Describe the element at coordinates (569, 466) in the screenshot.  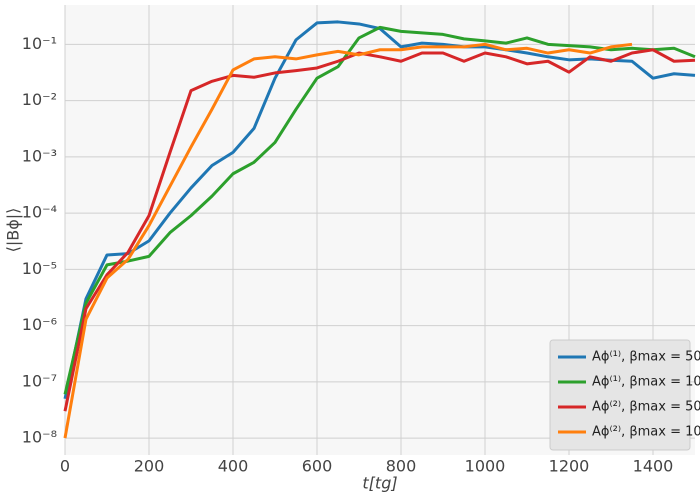
I see `x-tick-label: 1200` at that location.